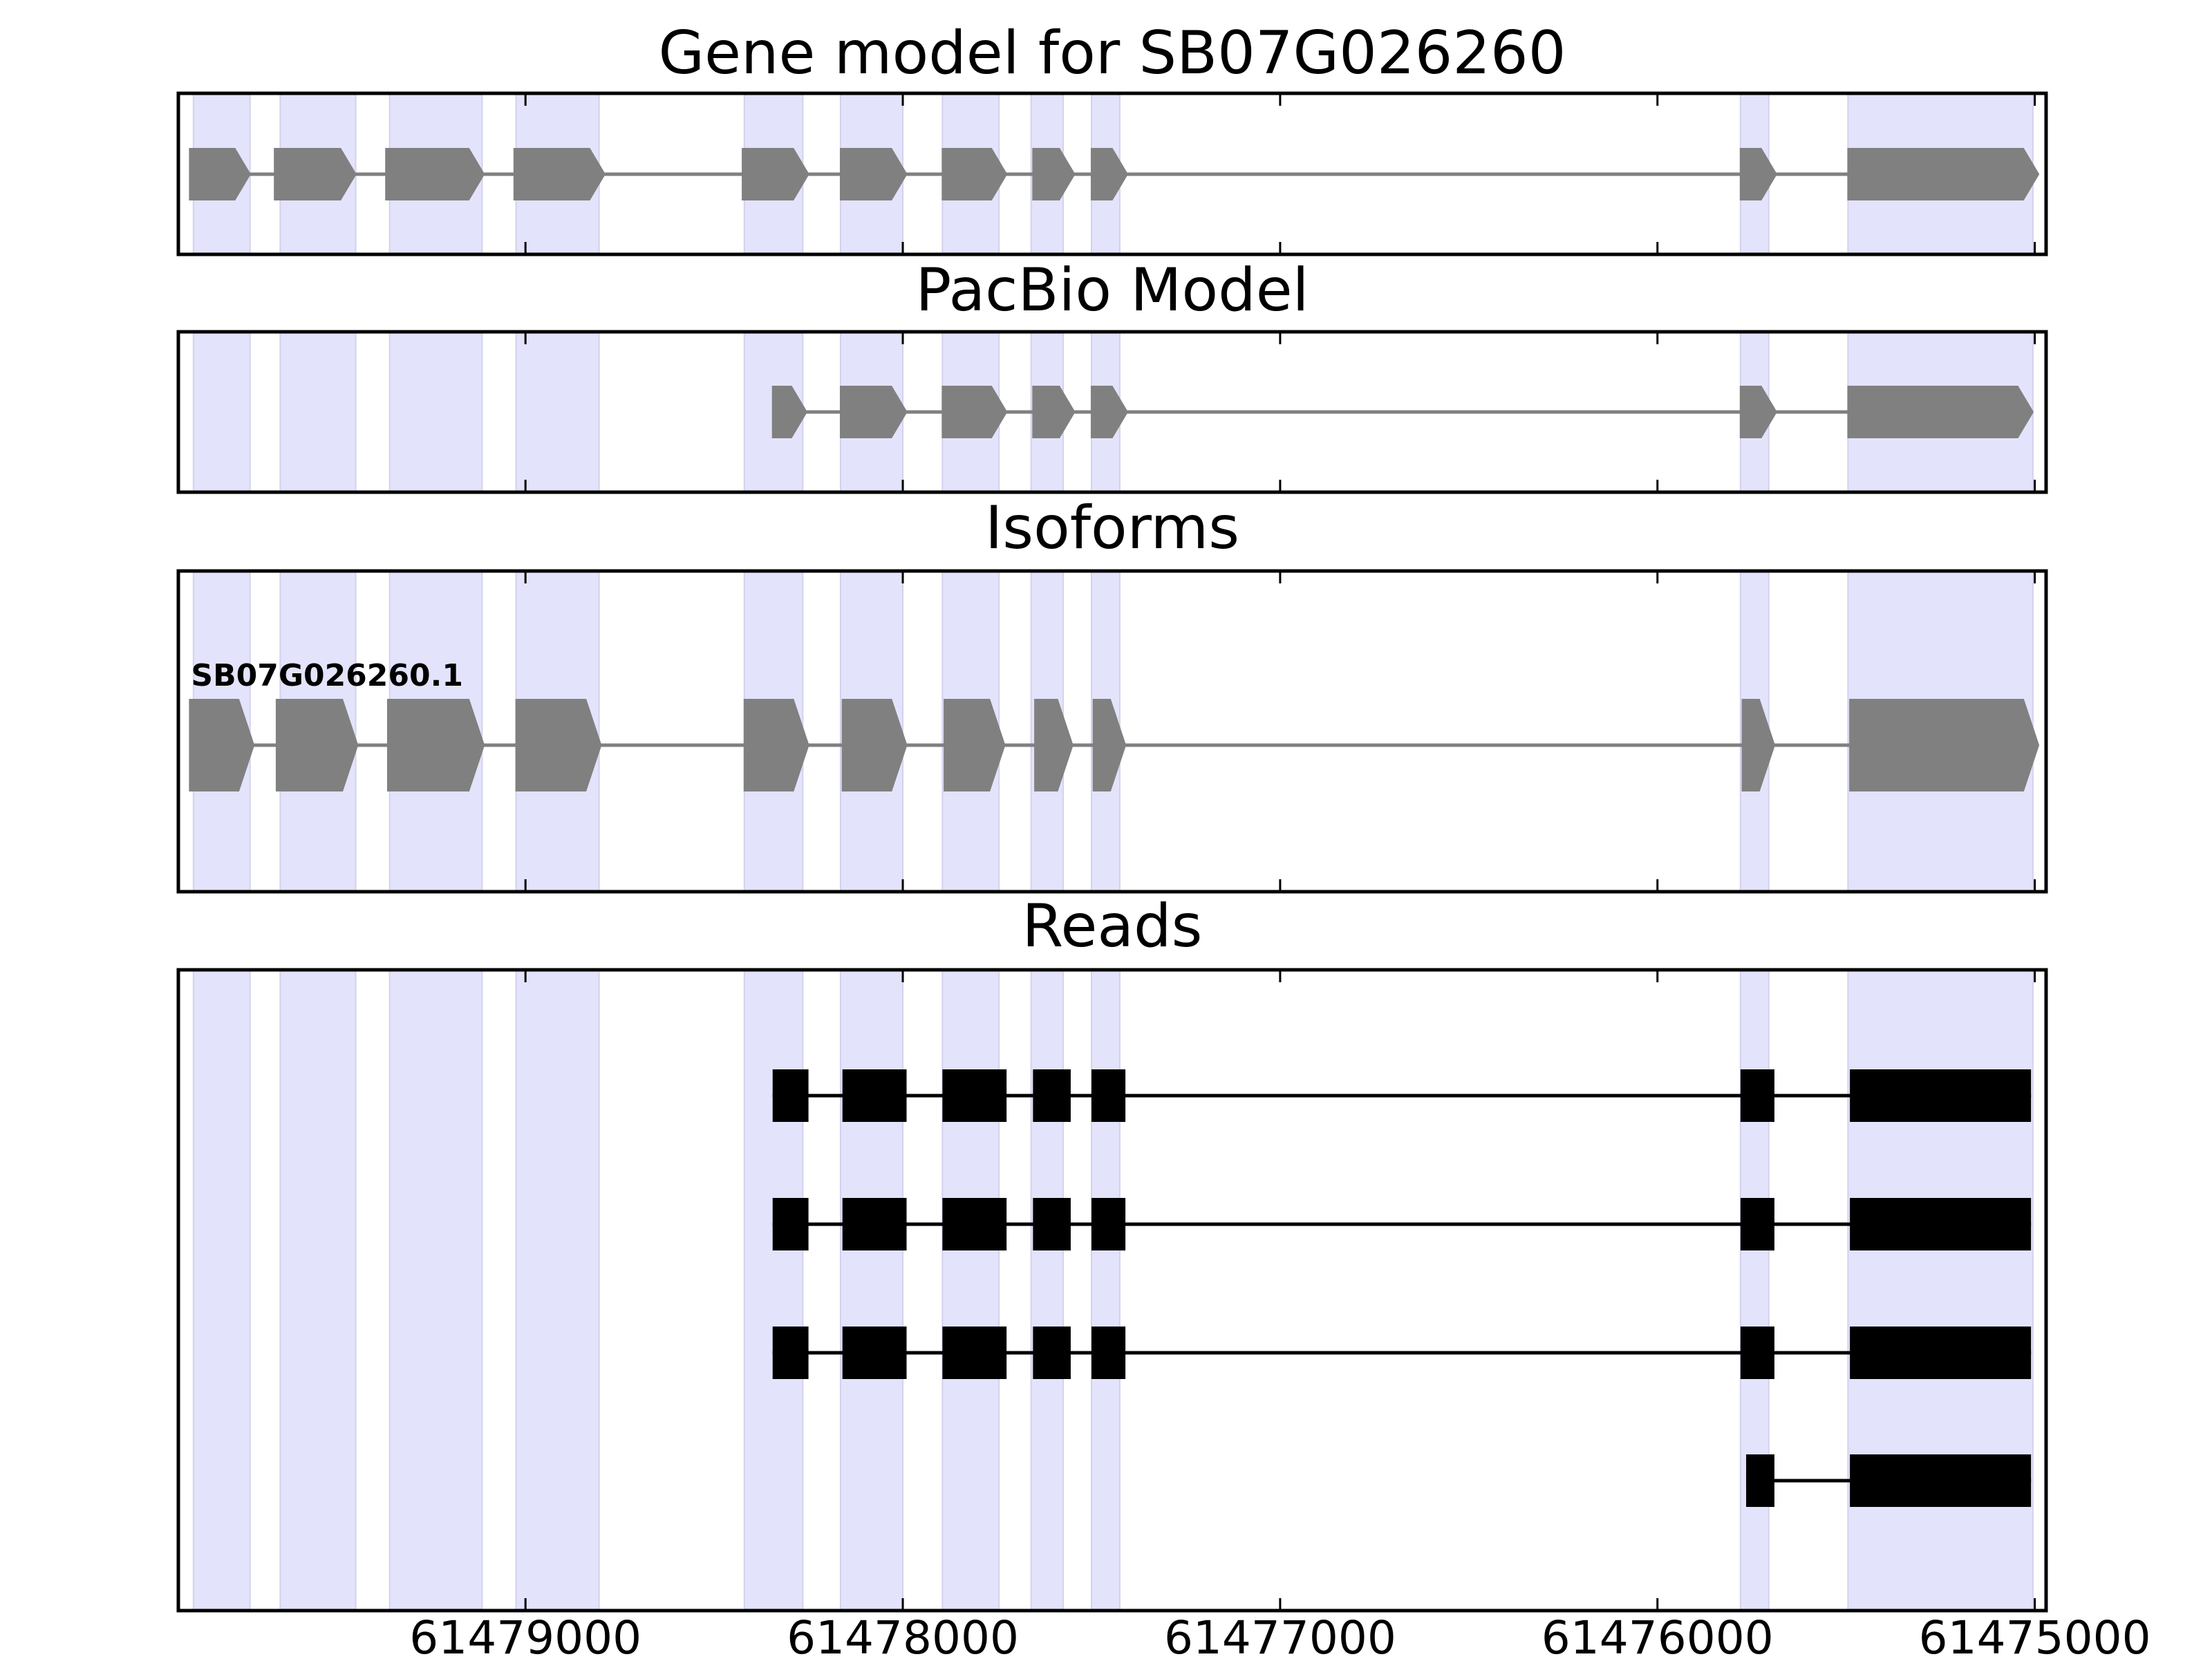 This screenshot has height=1659, width=2212. I want to click on gene-model-panel: Gene model for SB07G026260, so click(1112, 138).